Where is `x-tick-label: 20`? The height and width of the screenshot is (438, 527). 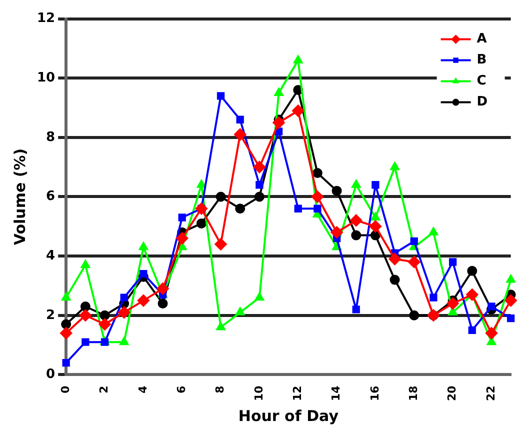
x-tick-label: 20 is located at coordinates (452, 393).